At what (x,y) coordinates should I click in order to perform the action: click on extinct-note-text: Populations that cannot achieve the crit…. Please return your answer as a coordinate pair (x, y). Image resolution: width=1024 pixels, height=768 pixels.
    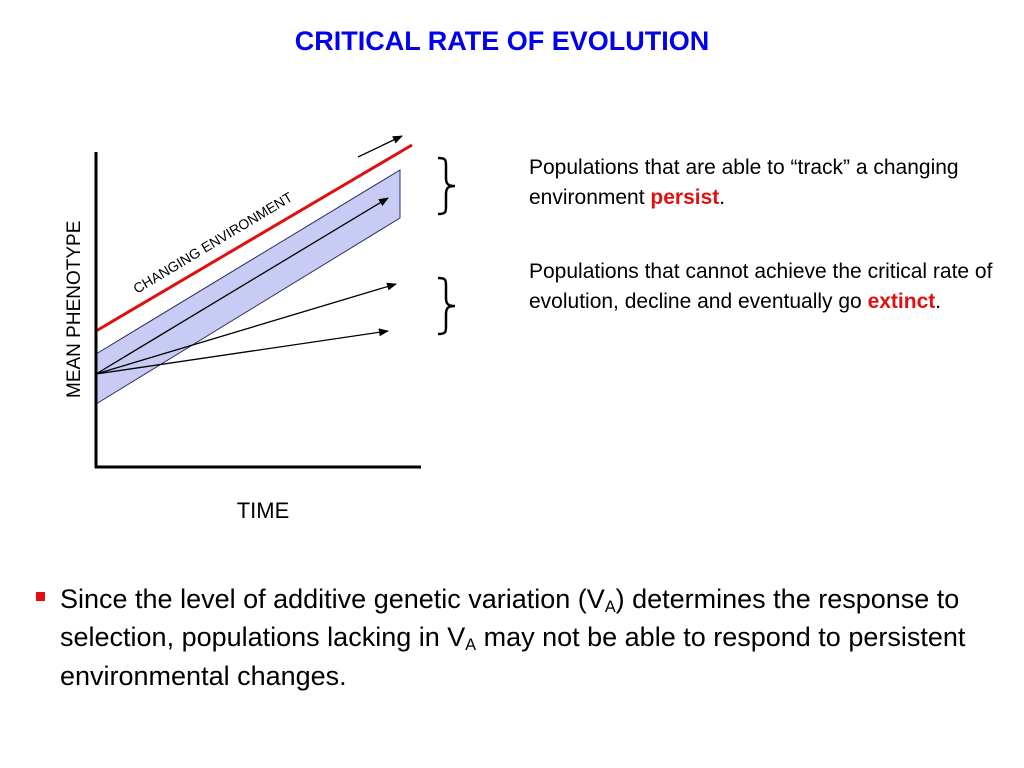
    Looking at the image, I should click on (761, 287).